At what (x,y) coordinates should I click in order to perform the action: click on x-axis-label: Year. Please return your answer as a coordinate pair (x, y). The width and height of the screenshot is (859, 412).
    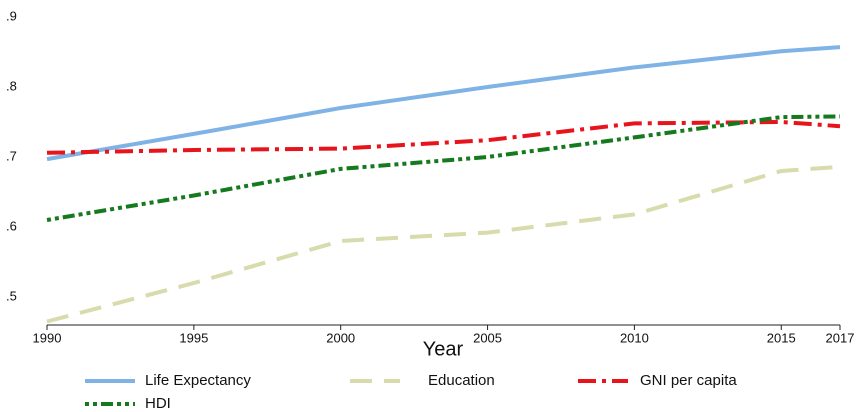
    Looking at the image, I should click on (443, 349).